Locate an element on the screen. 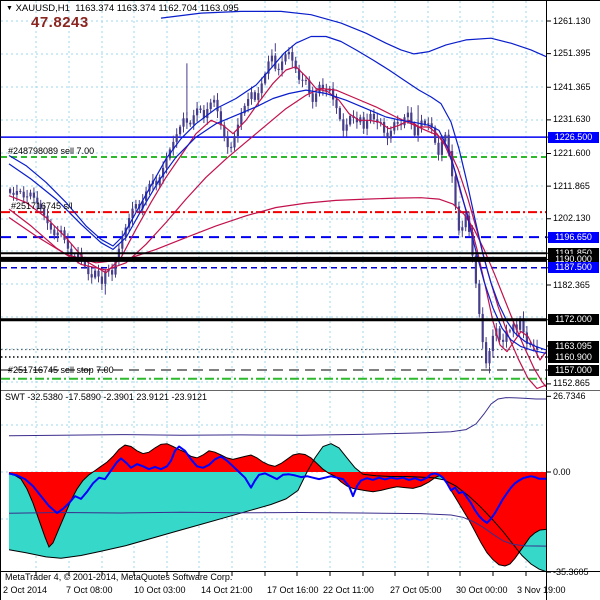 The image size is (600, 600). price-axis-highlight-label: 1163.095 is located at coordinates (573, 346).